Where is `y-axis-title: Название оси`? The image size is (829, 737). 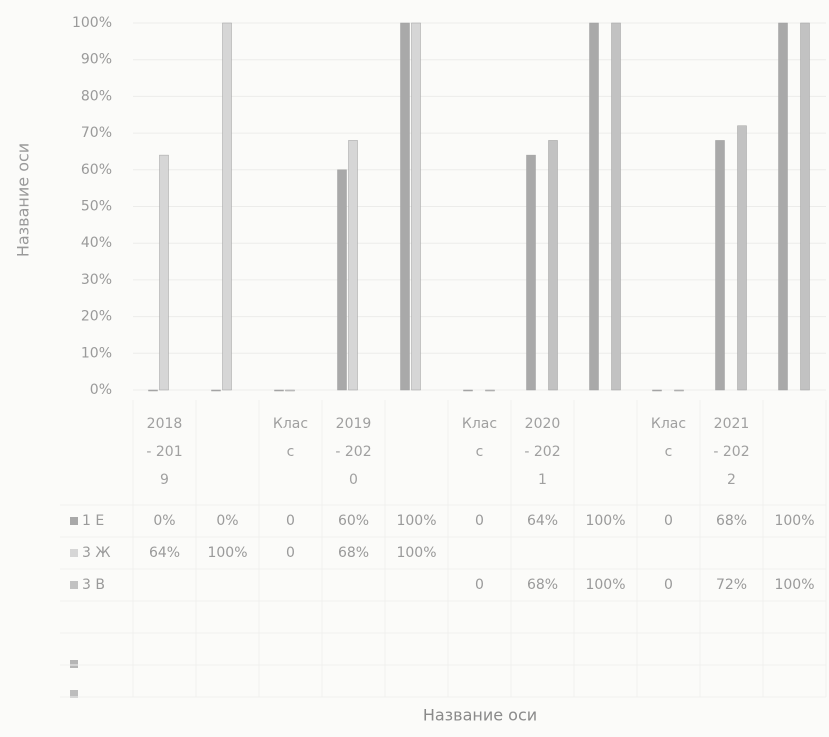 y-axis-title: Название оси is located at coordinates (23, 200).